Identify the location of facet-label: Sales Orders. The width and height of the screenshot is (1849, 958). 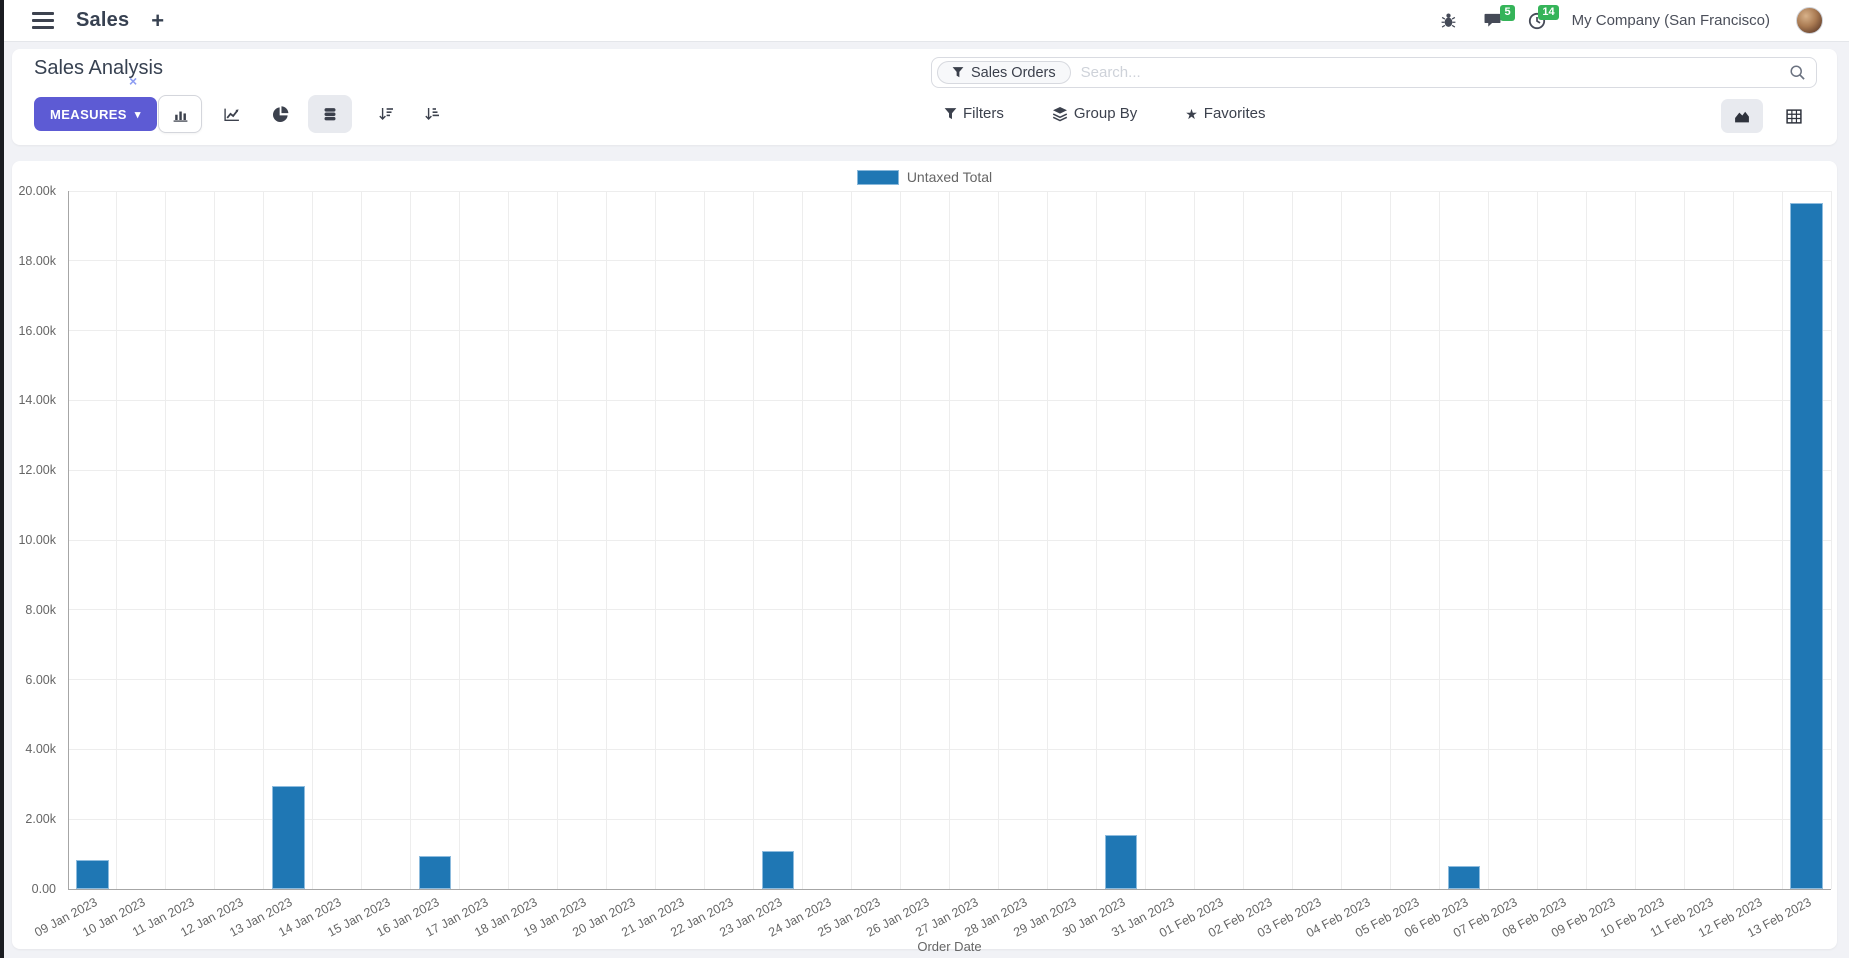
(1013, 72).